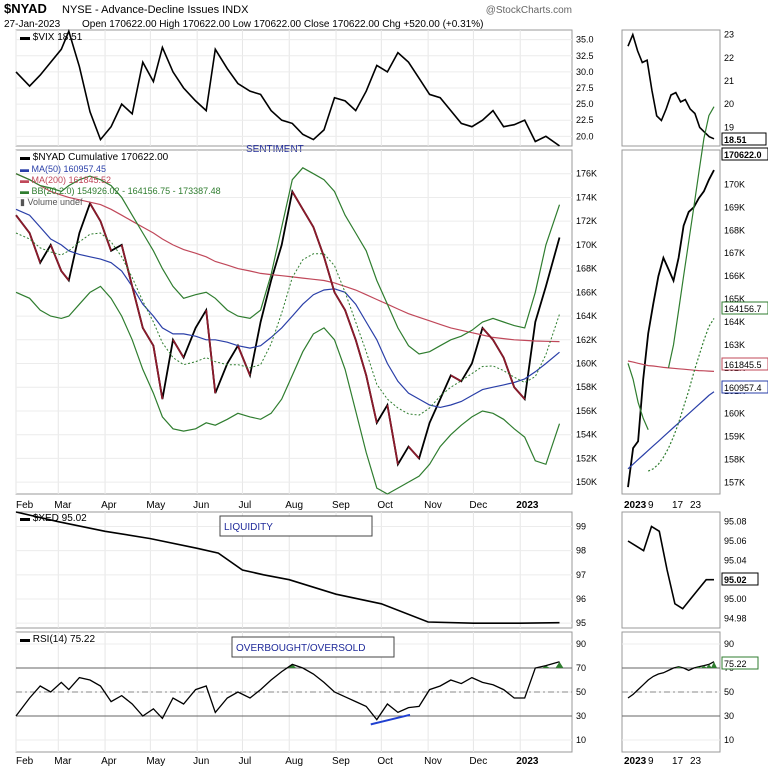  What do you see at coordinates (734, 414) in the screenshot?
I see `nyad-zoom-tick-label: 160K` at bounding box center [734, 414].